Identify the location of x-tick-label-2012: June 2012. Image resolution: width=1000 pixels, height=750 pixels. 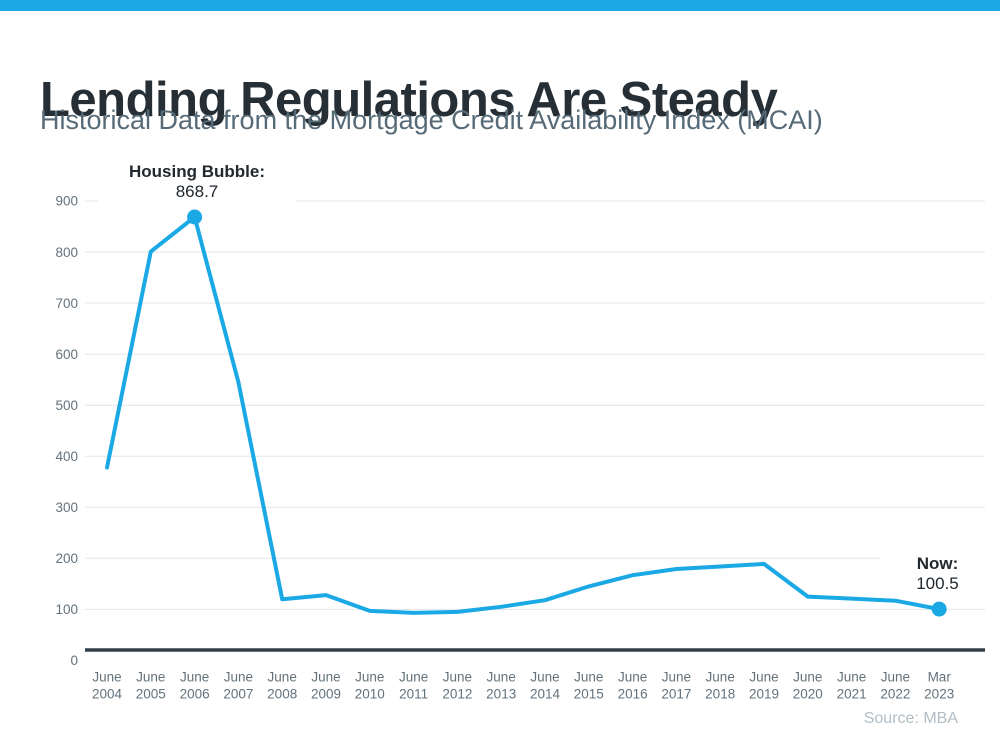
(457, 686).